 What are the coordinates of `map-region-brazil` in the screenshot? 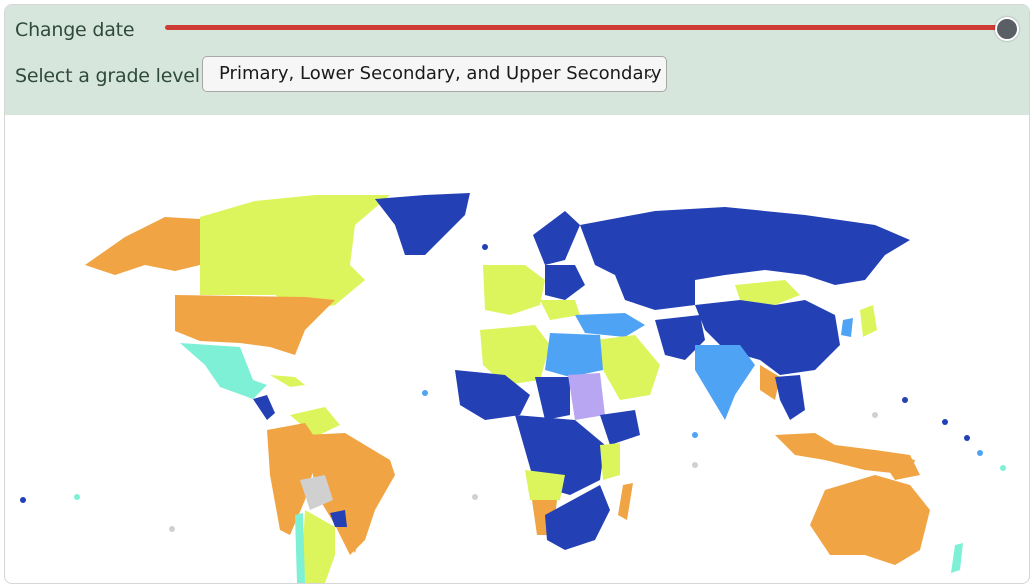 It's located at (350, 494).